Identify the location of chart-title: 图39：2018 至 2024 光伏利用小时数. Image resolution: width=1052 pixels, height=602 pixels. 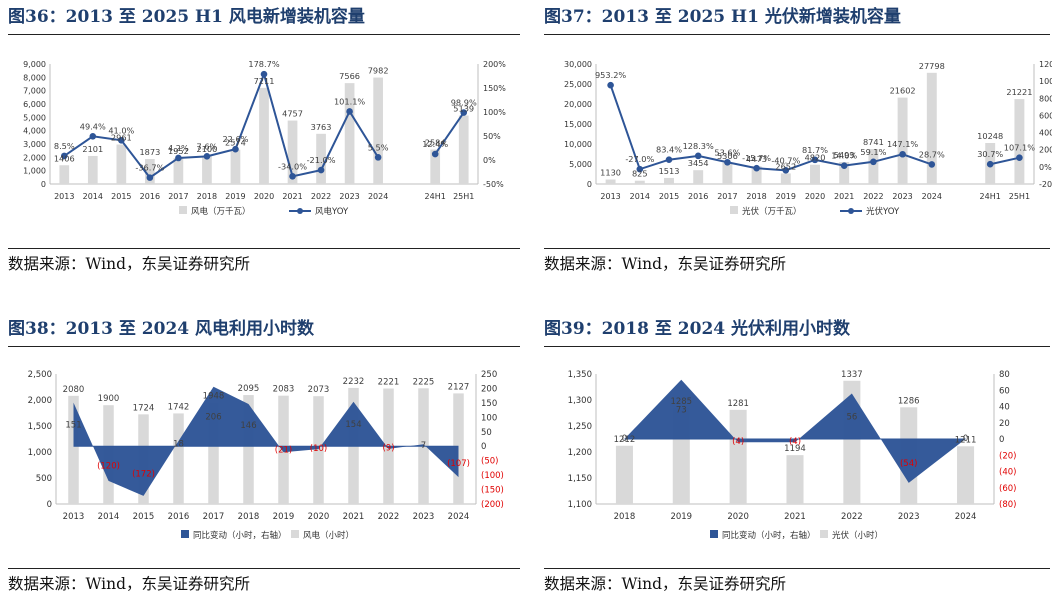
(797, 330).